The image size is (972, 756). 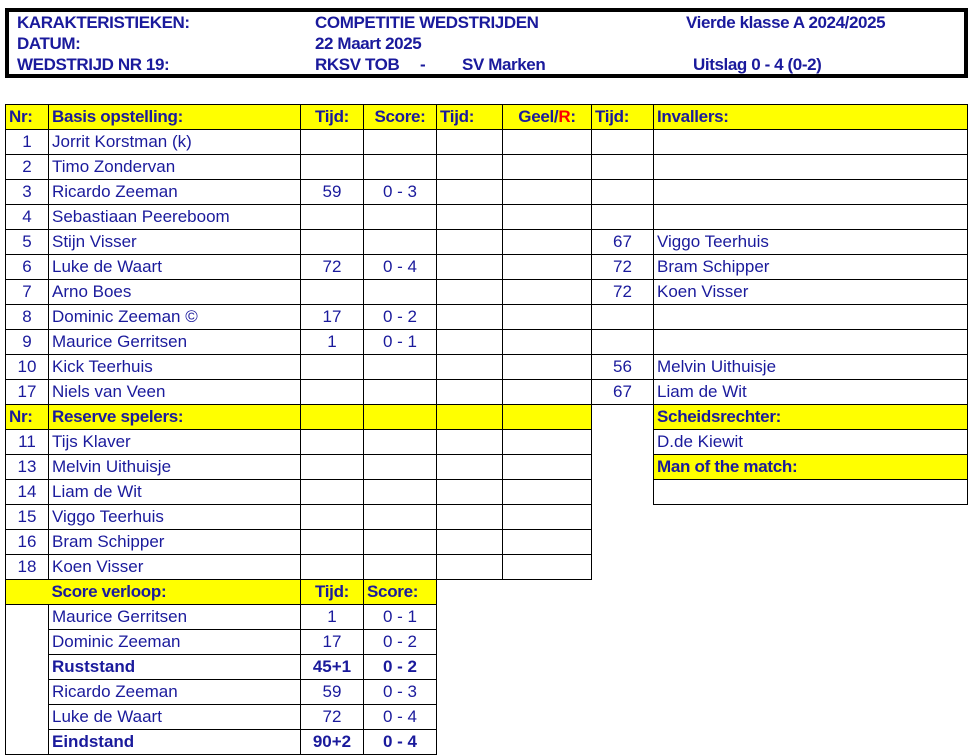 I want to click on score-verloop-row: Eindstand 90+2 0 - 4, so click(x=486, y=742).